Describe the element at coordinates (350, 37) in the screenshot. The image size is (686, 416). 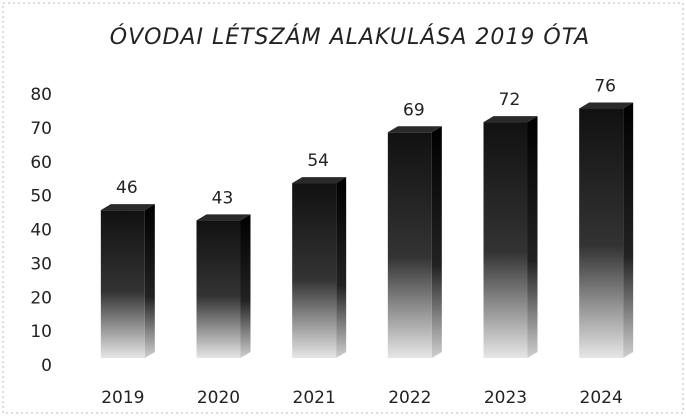
I see `chart-title: ÓVODAI LÉTSZÁM ALAKULÁSA 2019 ÓTA` at that location.